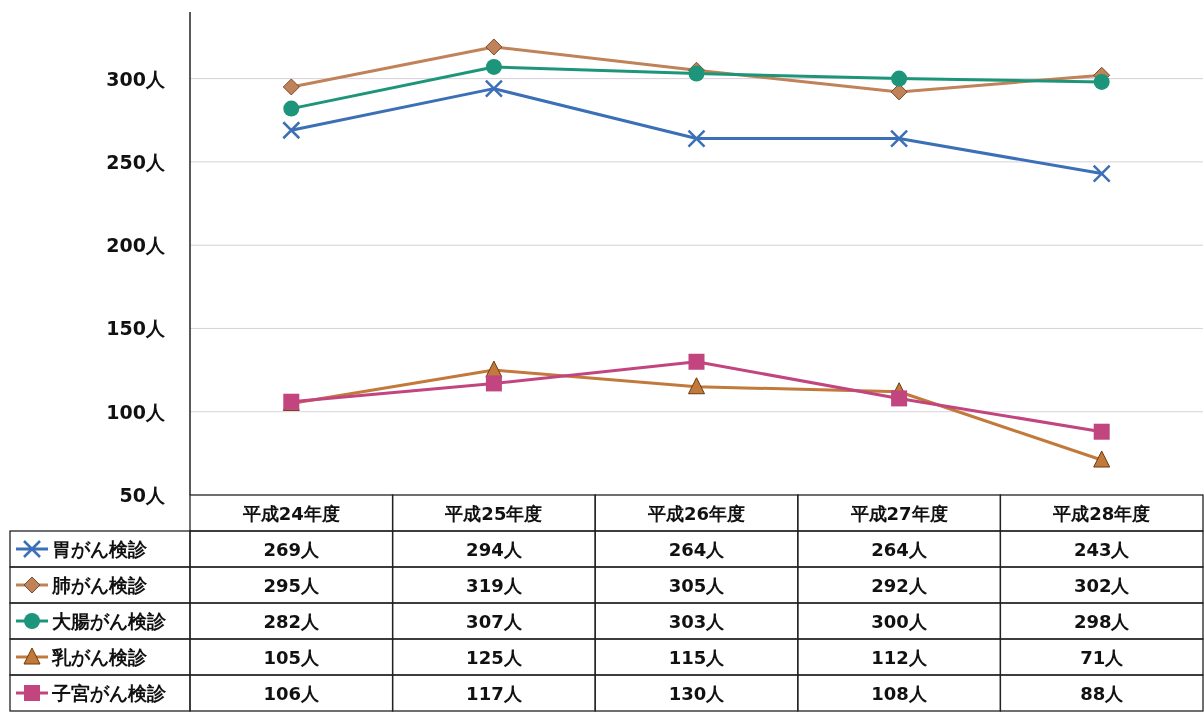  What do you see at coordinates (1102, 657) in the screenshot?
I see `data-label: 71人` at bounding box center [1102, 657].